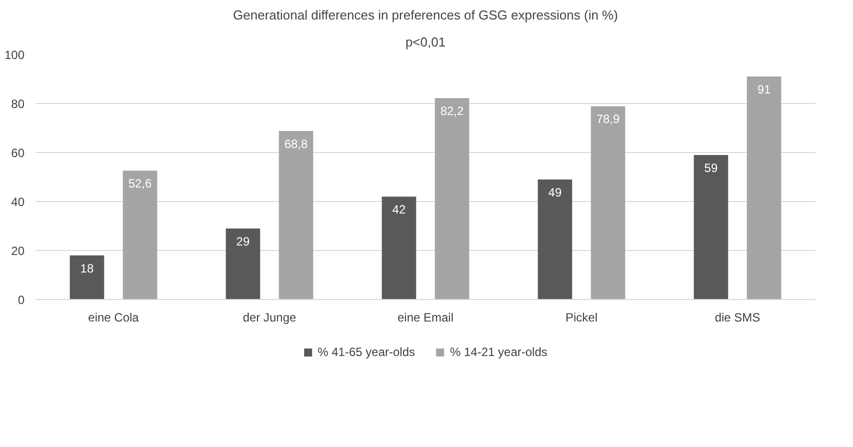  Describe the element at coordinates (14, 55) in the screenshot. I see `y-tick-label: 100` at that location.